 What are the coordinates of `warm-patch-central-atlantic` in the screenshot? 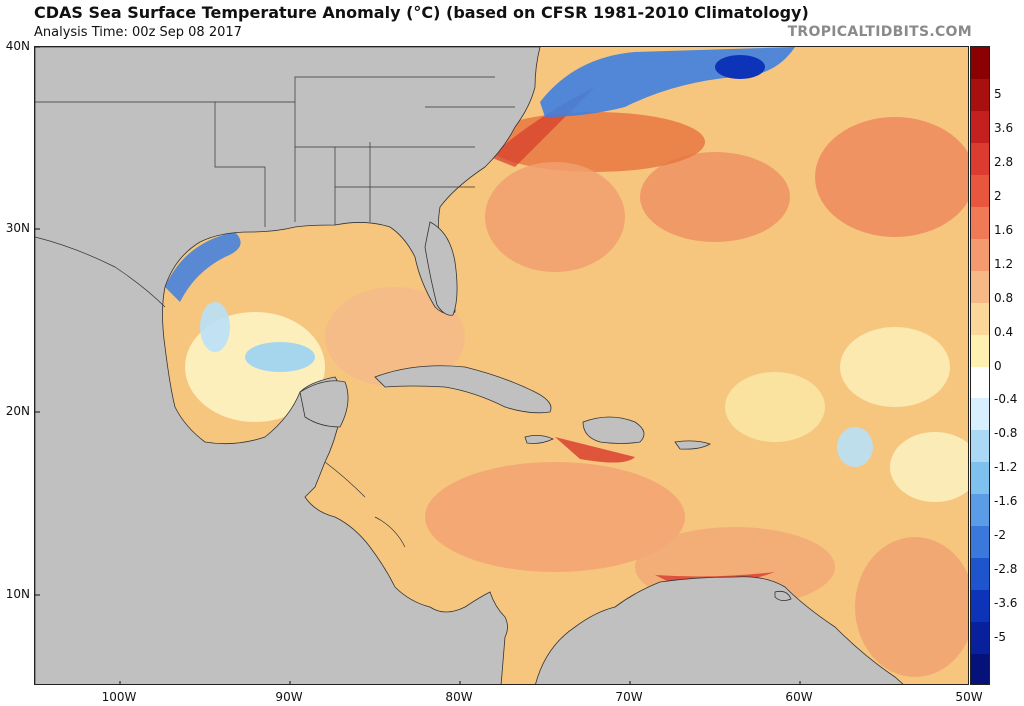 It's located at (715, 197).